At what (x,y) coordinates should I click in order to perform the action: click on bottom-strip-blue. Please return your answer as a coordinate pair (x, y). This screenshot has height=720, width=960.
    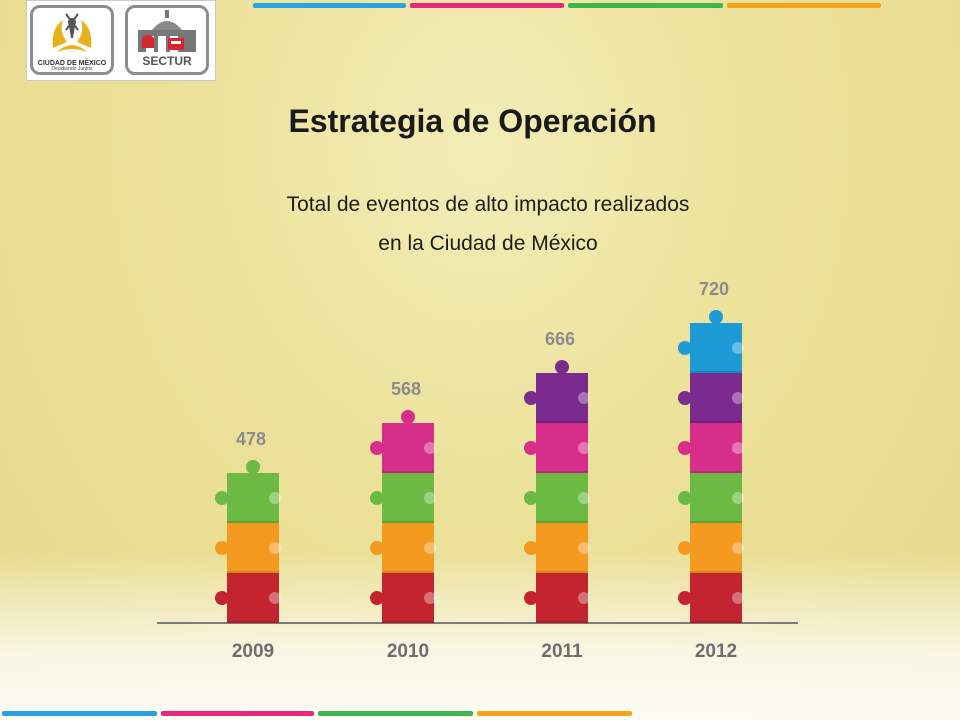
    Looking at the image, I should click on (79, 713).